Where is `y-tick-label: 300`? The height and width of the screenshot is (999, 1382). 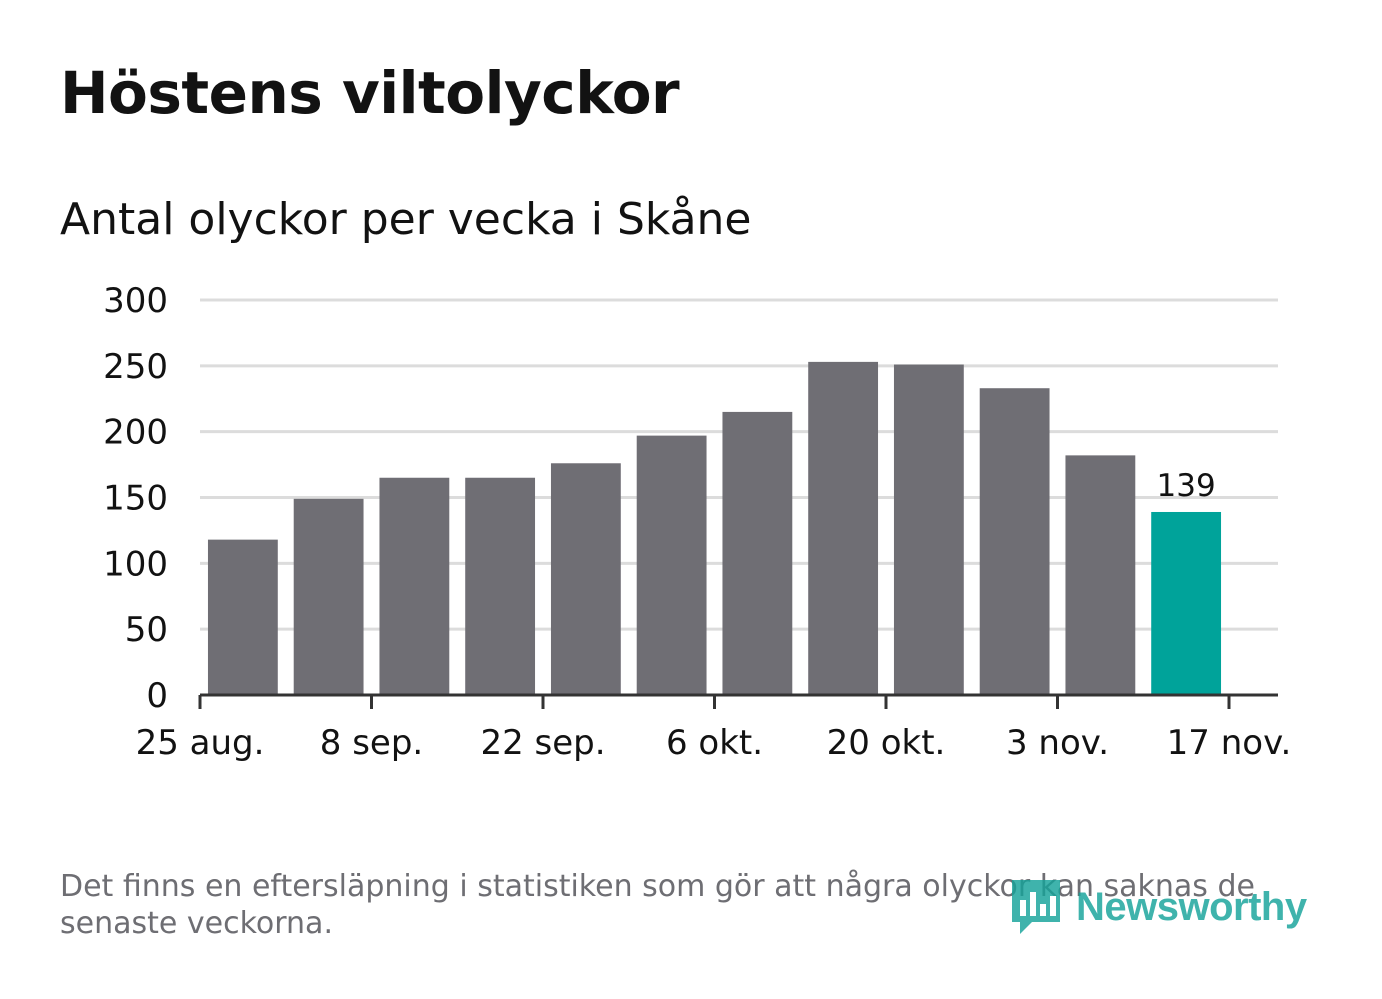 y-tick-label: 300 is located at coordinates (135, 301).